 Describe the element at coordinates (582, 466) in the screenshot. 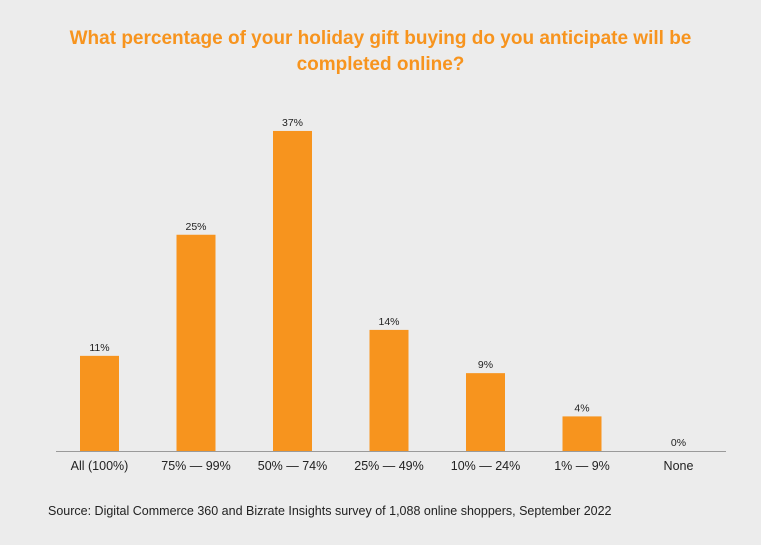

I see `category-label-5: 1% — 9%` at that location.